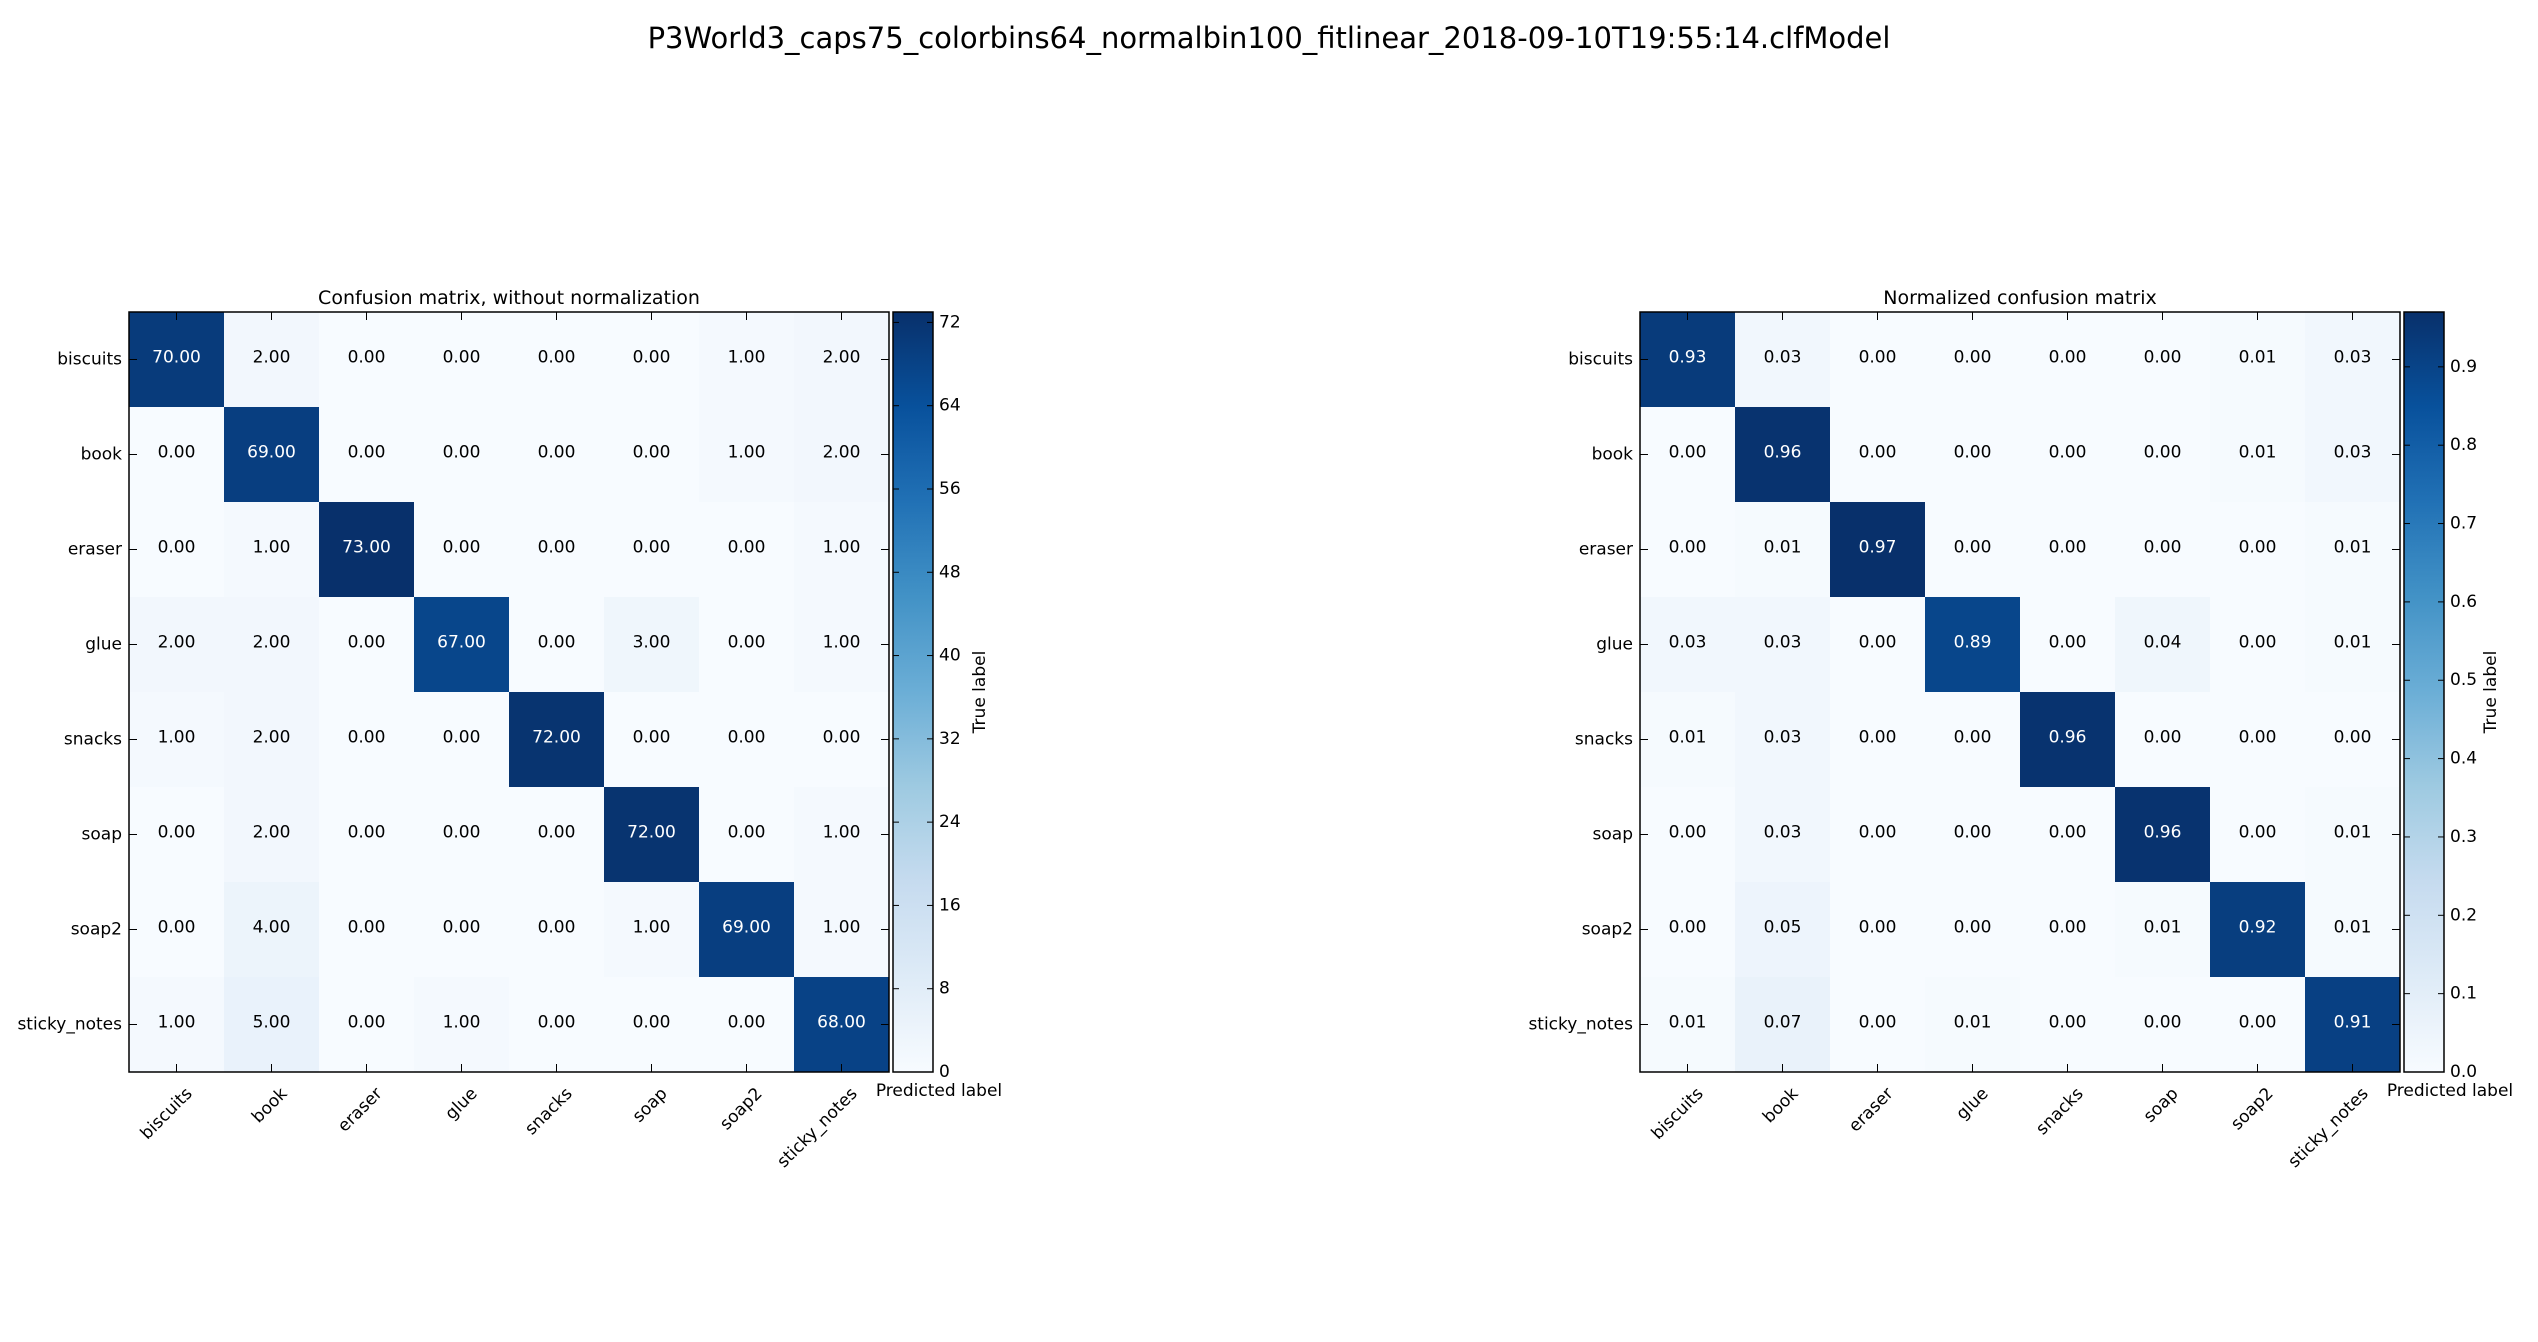  I want to click on cell-value-label: 0.91, so click(2353, 1023).